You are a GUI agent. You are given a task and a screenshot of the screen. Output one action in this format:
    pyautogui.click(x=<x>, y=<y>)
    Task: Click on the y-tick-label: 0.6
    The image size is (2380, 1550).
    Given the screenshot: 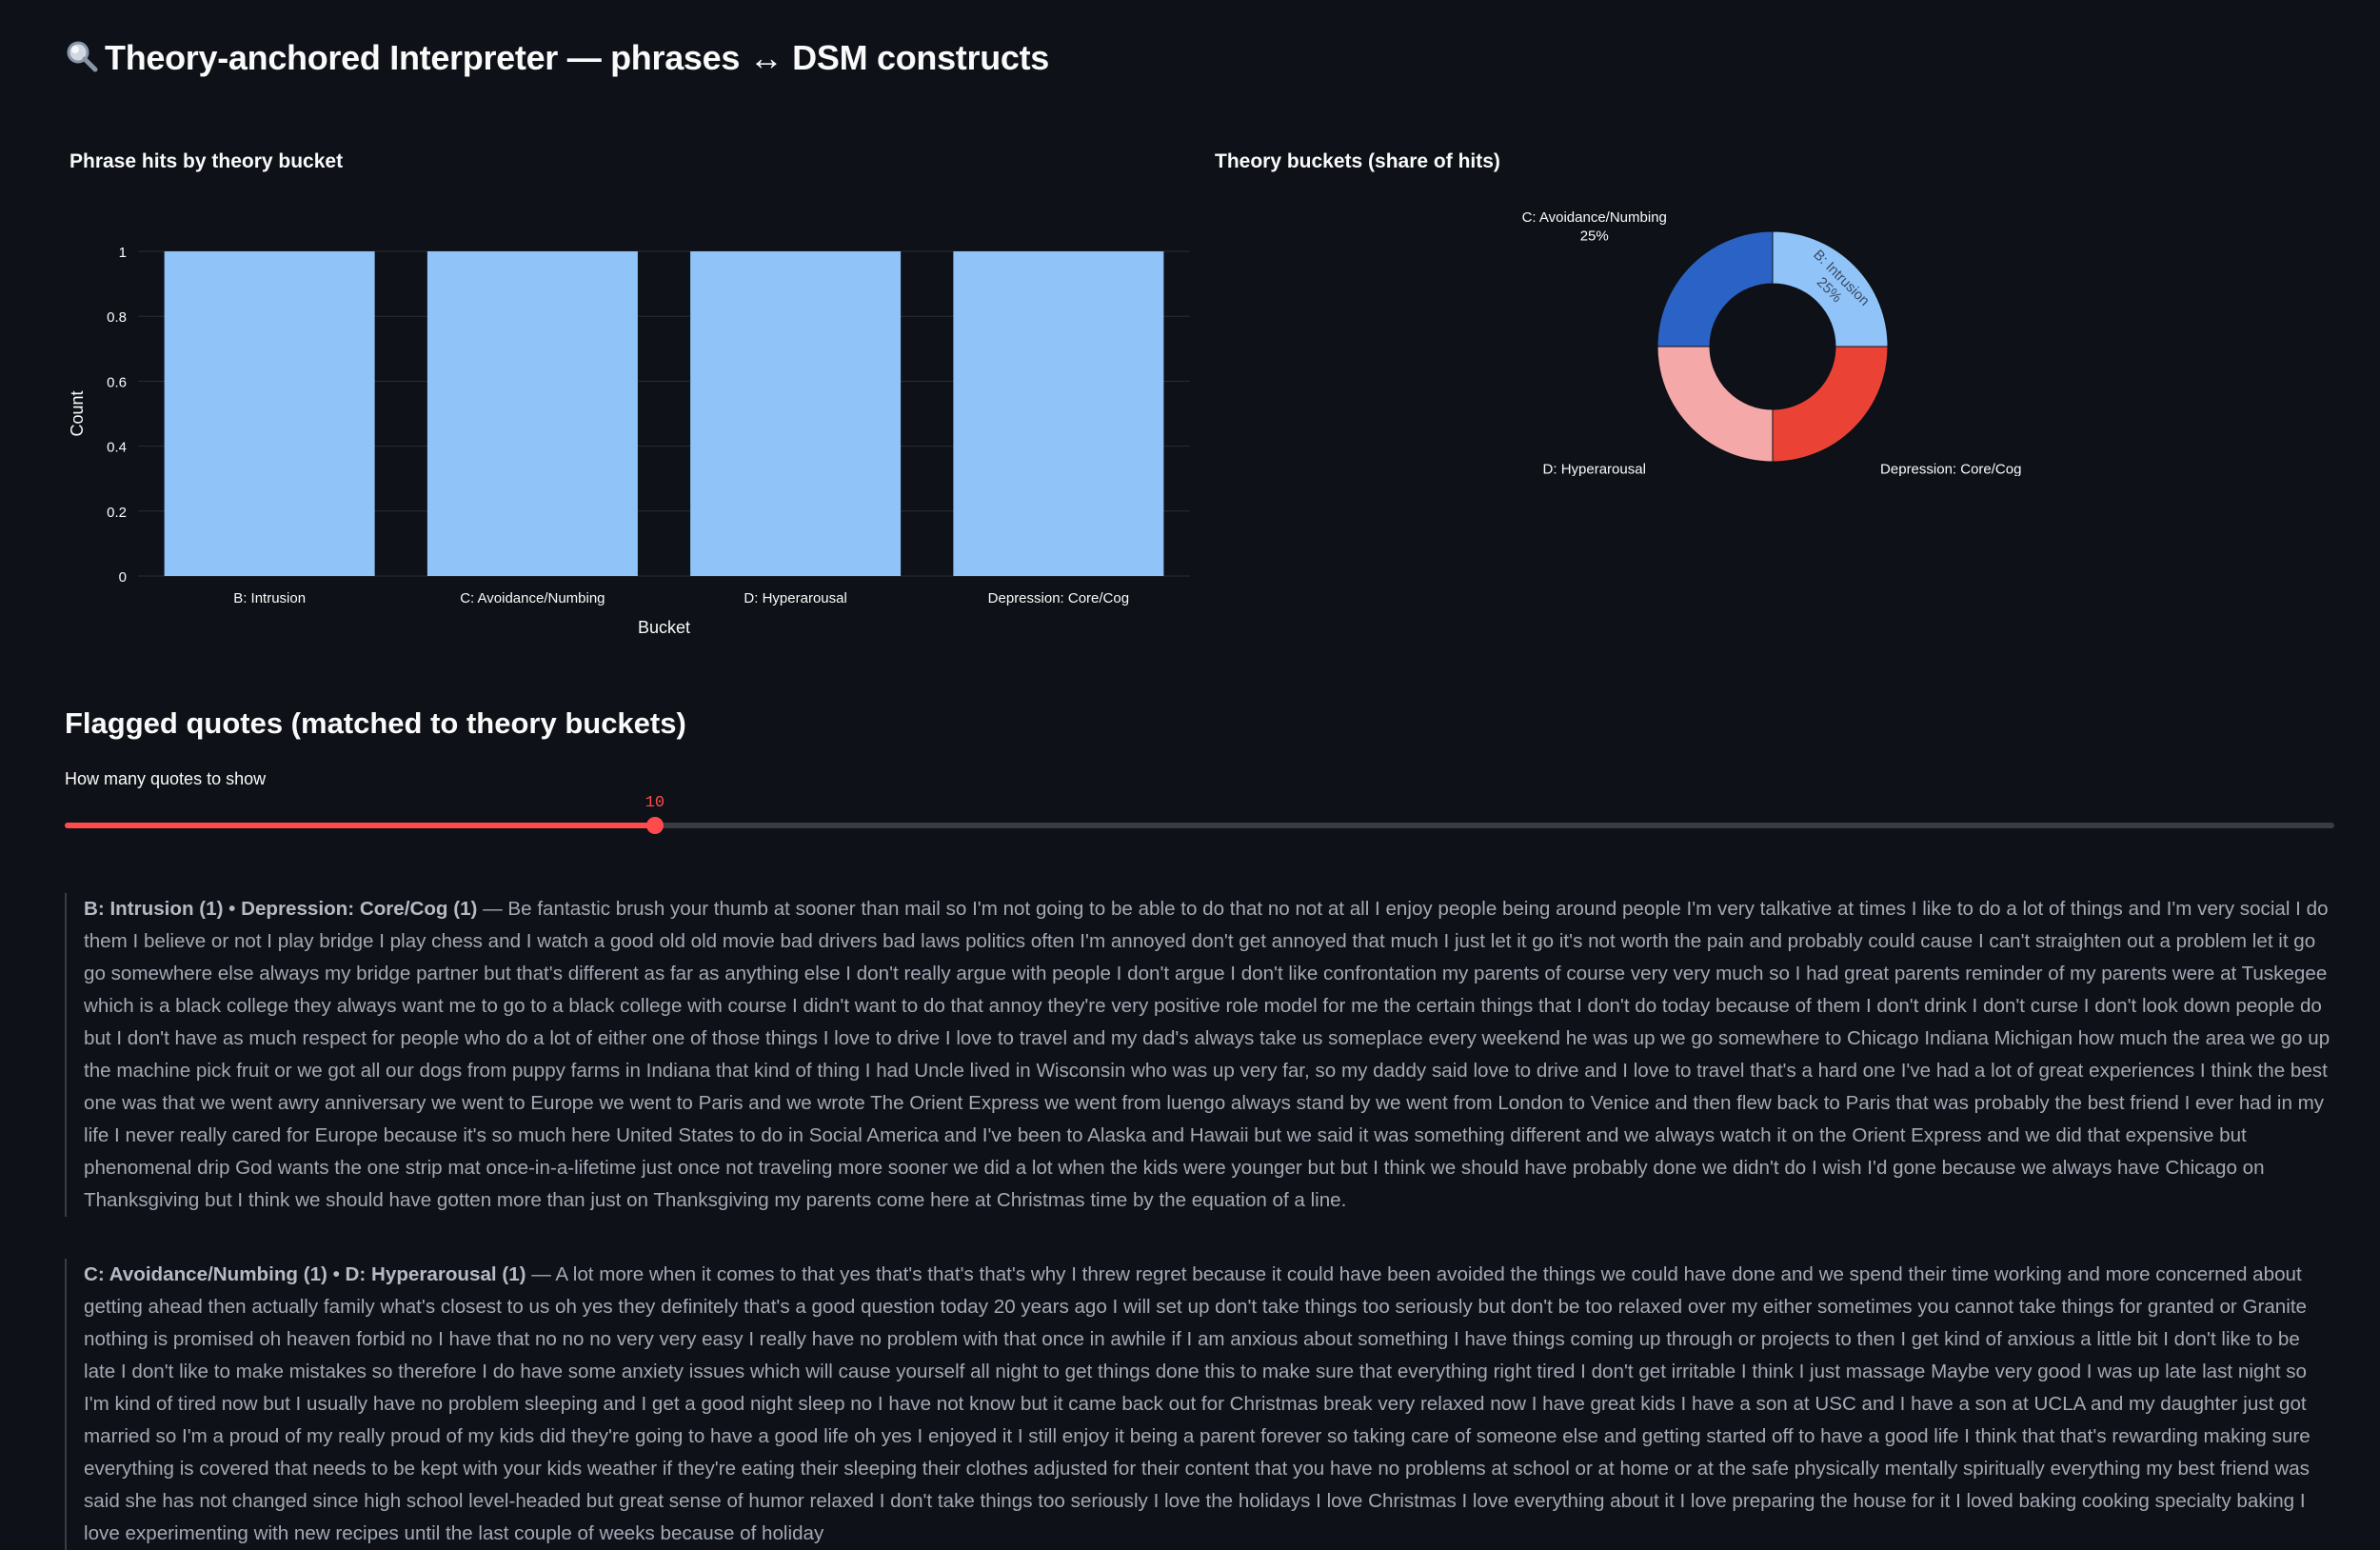 What is the action you would take?
    pyautogui.click(x=117, y=382)
    